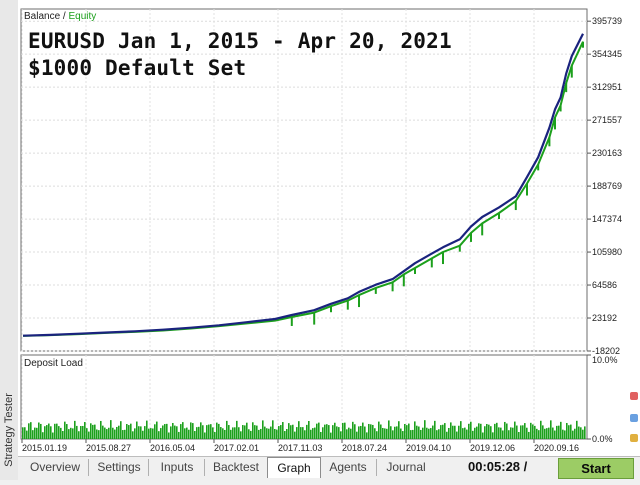  What do you see at coordinates (607, 21) in the screenshot?
I see `y-tick-label: 395739` at bounding box center [607, 21].